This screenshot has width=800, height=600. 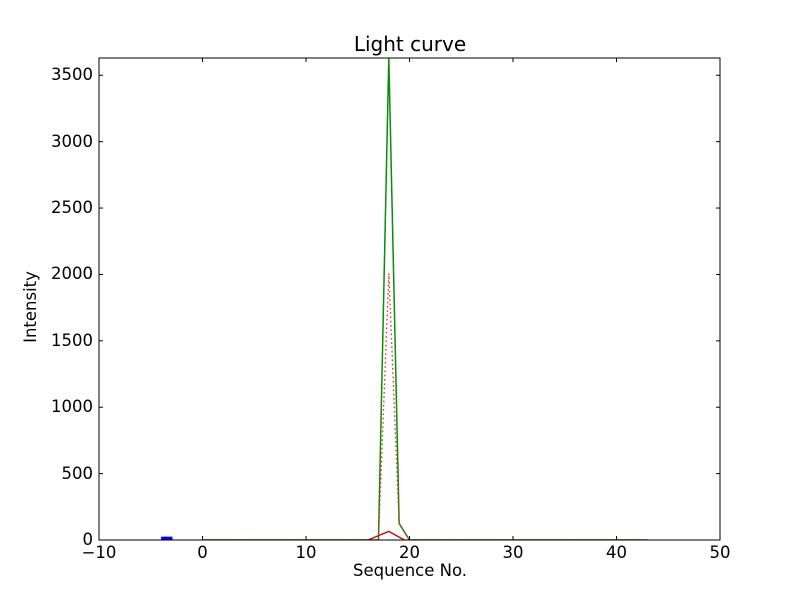 What do you see at coordinates (72, 274) in the screenshot?
I see `y-tick-label: 2000` at bounding box center [72, 274].